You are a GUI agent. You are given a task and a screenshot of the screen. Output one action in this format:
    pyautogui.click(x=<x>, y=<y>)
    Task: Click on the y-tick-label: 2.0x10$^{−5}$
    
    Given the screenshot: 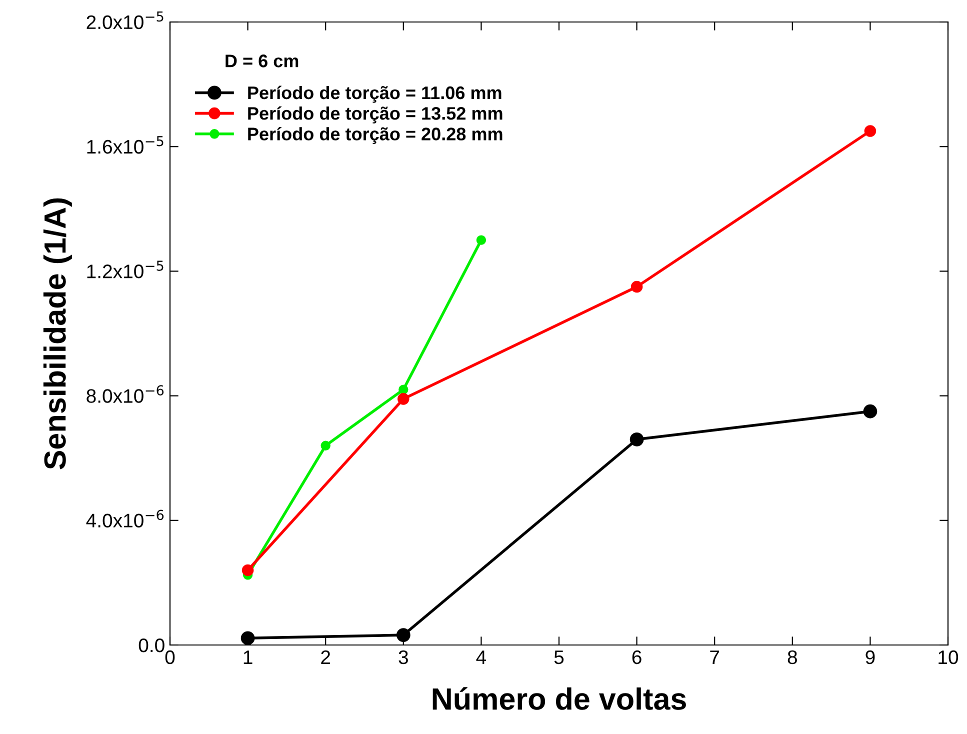 What is the action you would take?
    pyautogui.click(x=125, y=21)
    